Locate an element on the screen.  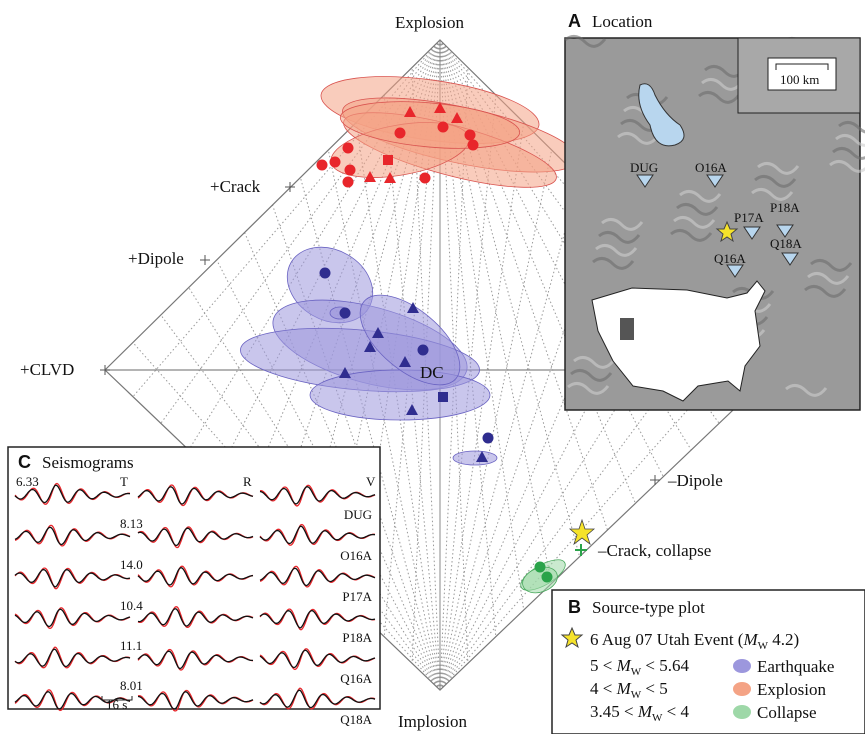
amplitude: 14.0 is located at coordinates (131, 564).